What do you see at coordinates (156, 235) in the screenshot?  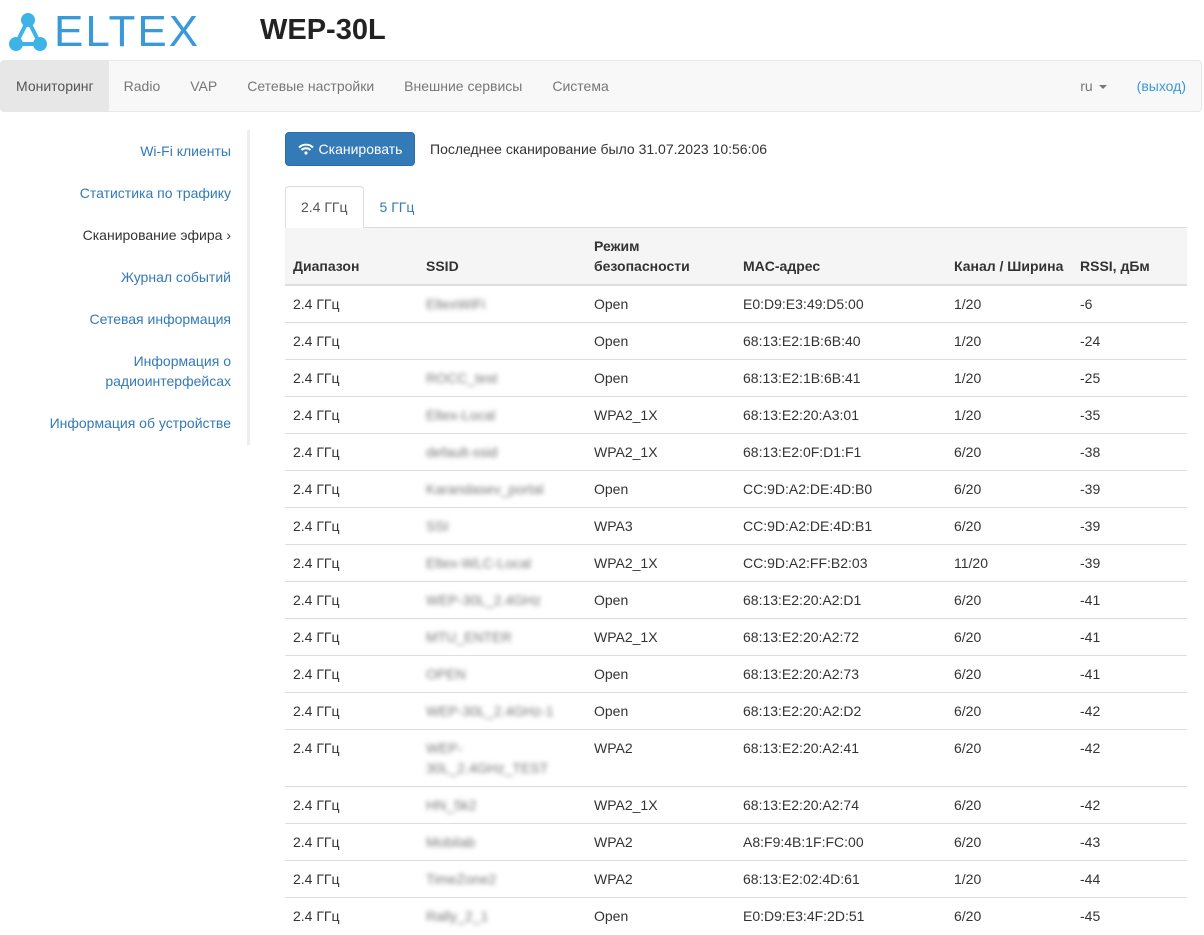 I see `sidebar-item-air-scan: Сканирование эфира ›` at bounding box center [156, 235].